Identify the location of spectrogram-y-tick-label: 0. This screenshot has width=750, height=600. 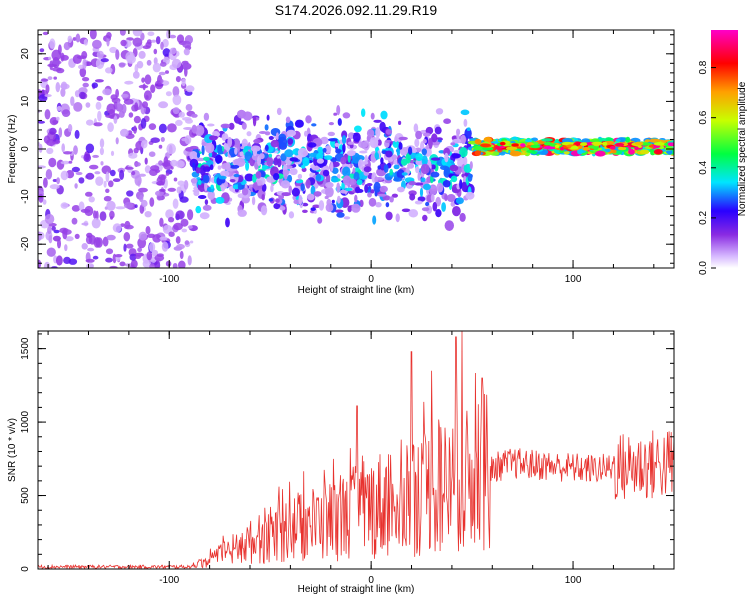
(25, 149).